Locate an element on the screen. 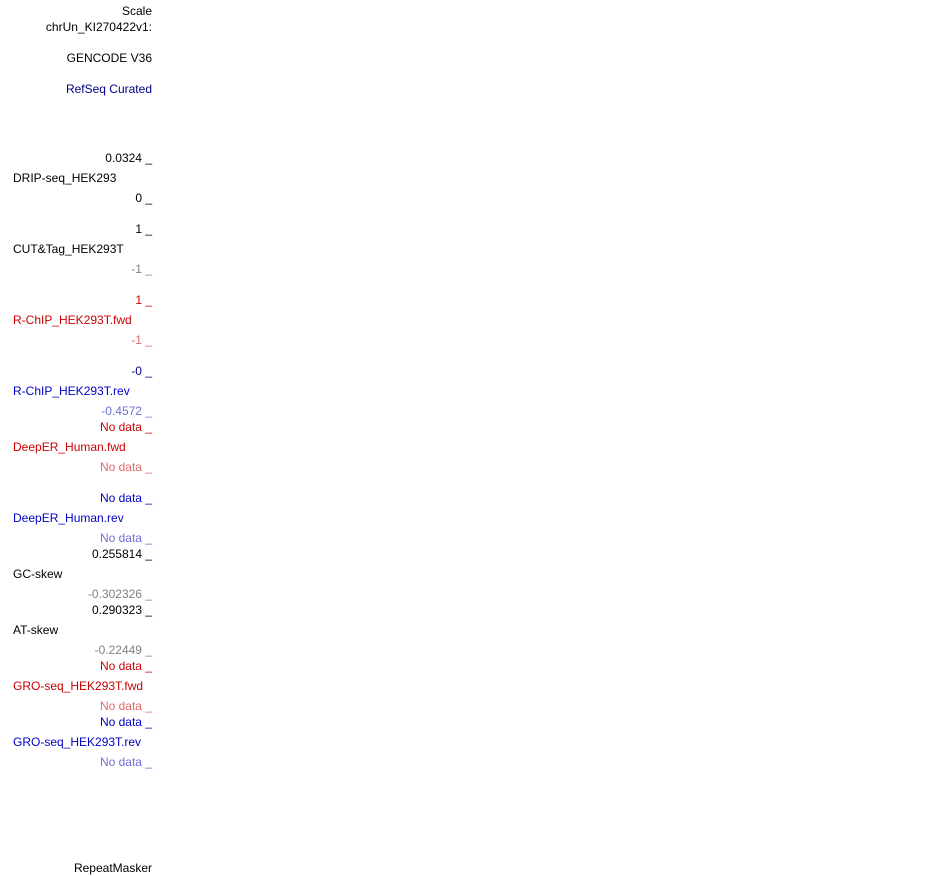 The width and height of the screenshot is (950, 876). drip-seq-max-label: 0.0324 _ is located at coordinates (128, 158).